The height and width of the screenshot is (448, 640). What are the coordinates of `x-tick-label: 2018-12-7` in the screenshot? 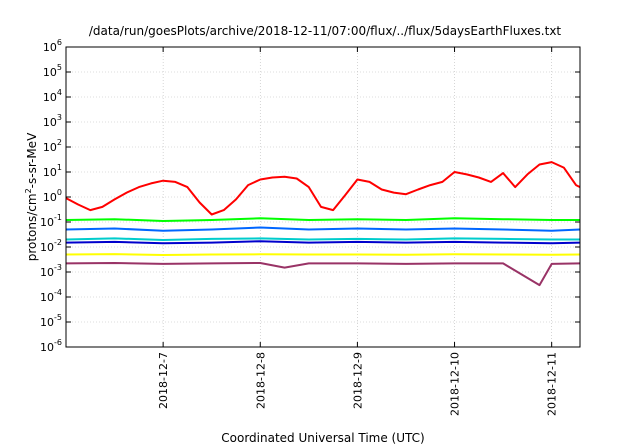 It's located at (163, 380).